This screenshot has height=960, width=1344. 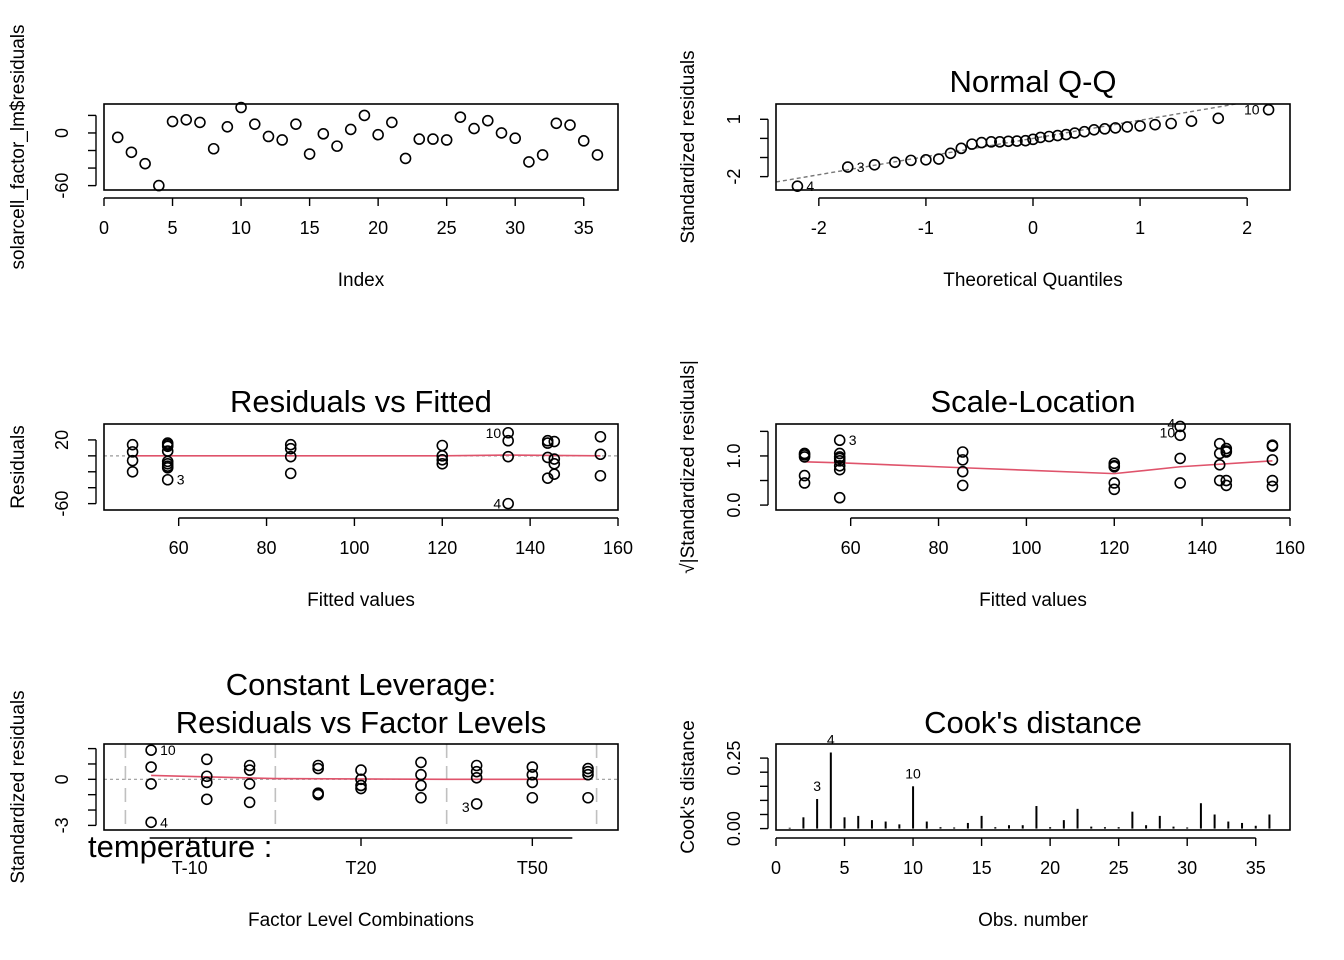 What do you see at coordinates (734, 177) in the screenshot?
I see `y-tick-label: -2` at bounding box center [734, 177].